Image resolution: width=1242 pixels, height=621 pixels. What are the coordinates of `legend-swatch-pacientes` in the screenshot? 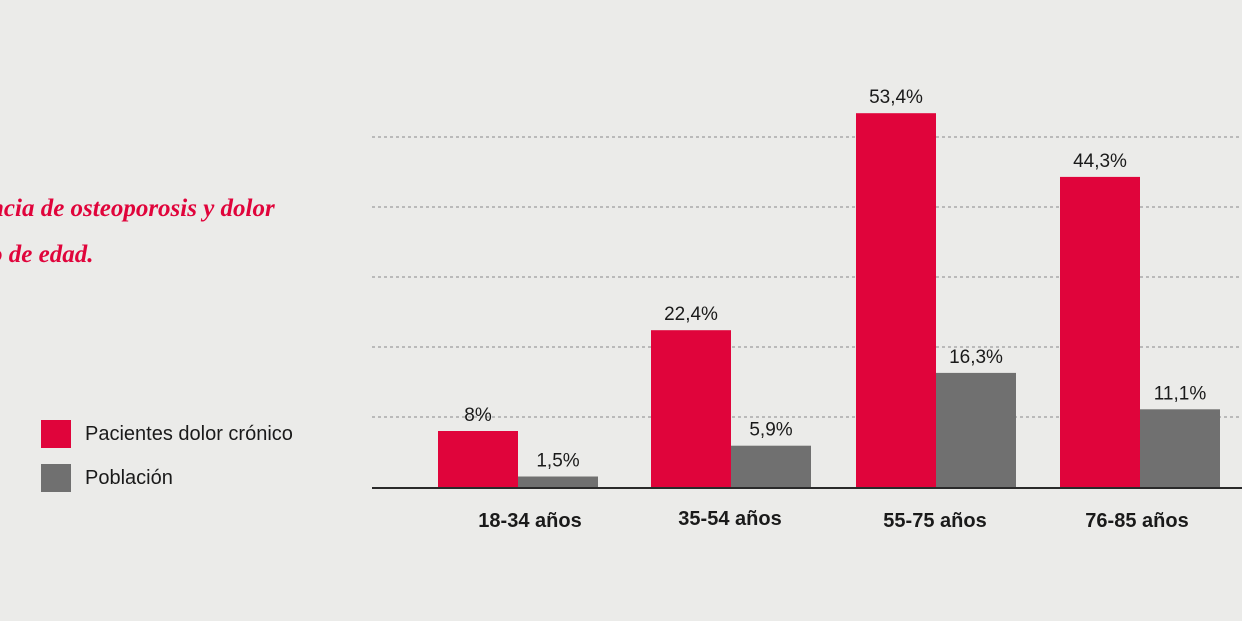 It's located at (56, 434).